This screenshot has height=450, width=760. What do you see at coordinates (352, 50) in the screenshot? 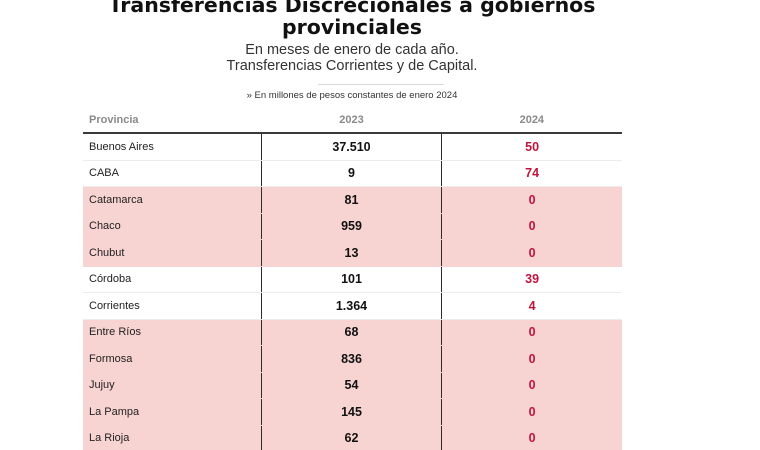
I see `subtitle-line-1: En meses de enero de cada año.` at bounding box center [352, 50].